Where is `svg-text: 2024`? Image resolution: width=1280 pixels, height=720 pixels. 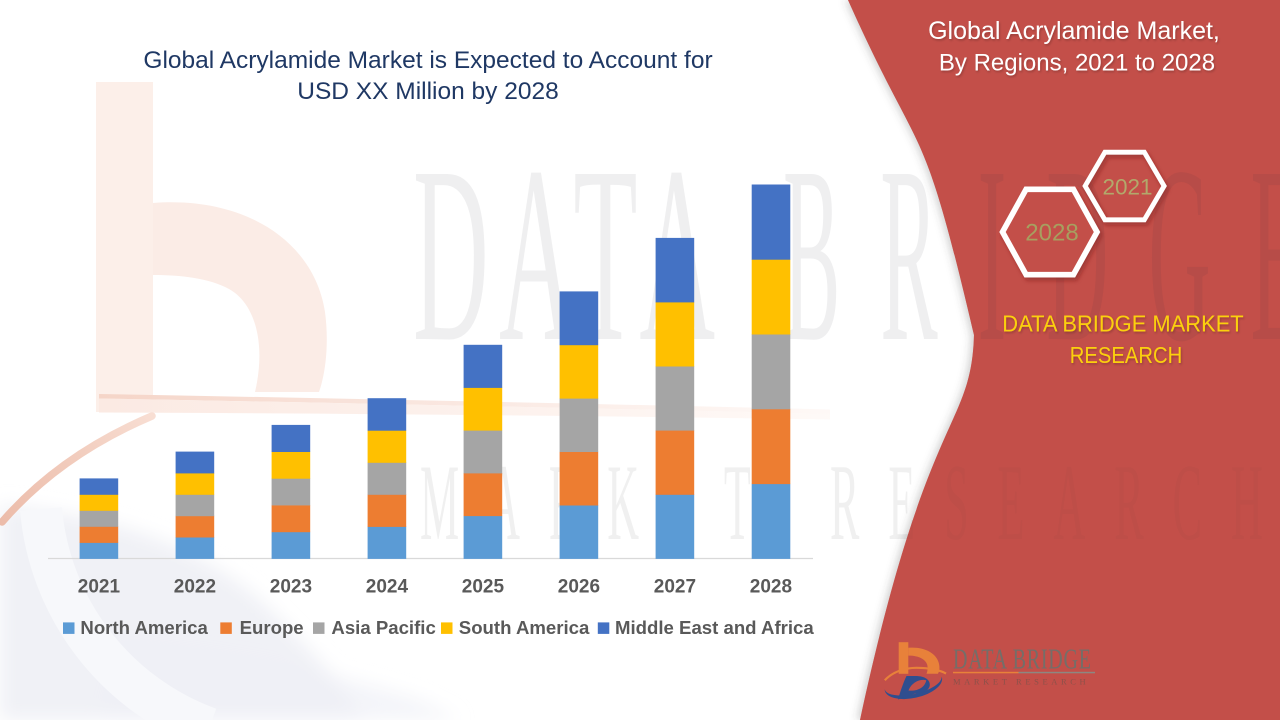
svg-text: 2024 is located at coordinates (387, 587).